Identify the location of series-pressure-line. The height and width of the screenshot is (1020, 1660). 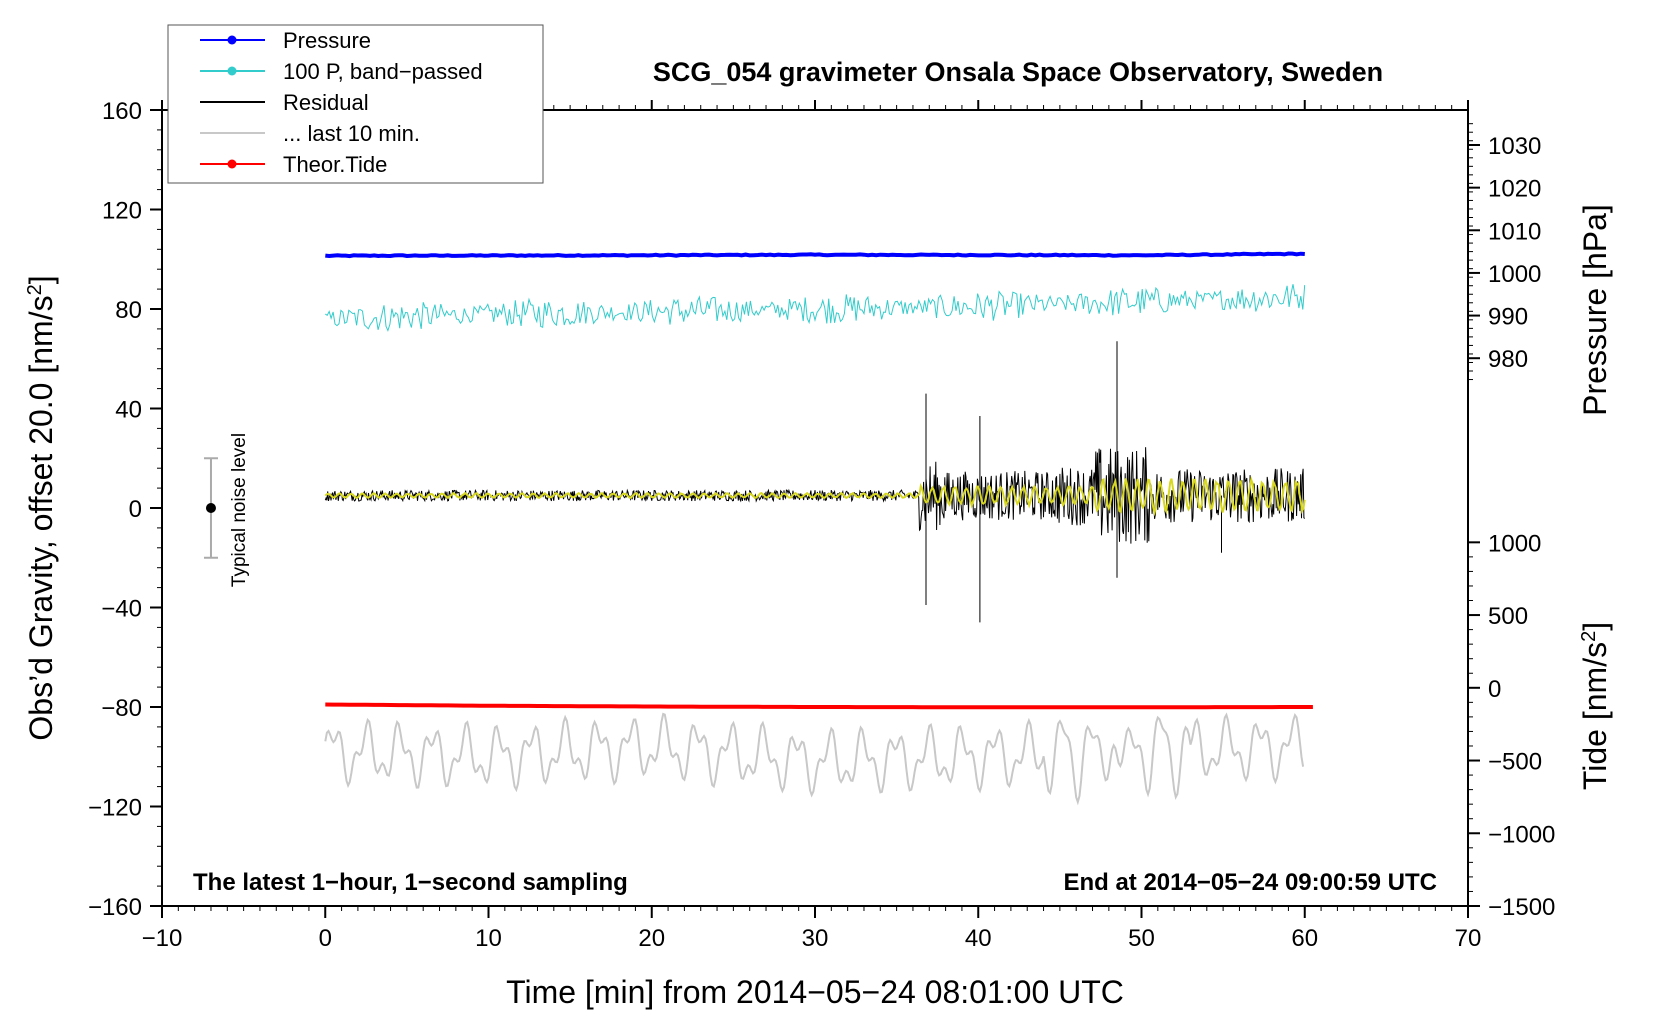
(815, 255).